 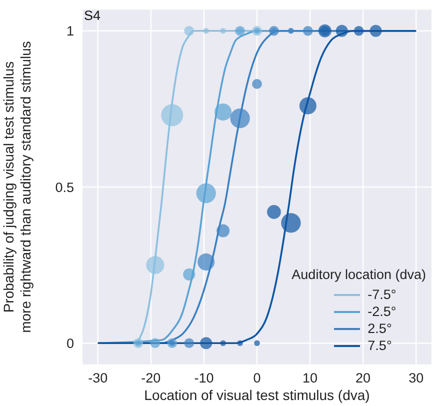 I want to click on x-tick-label: 10, so click(x=310, y=378).